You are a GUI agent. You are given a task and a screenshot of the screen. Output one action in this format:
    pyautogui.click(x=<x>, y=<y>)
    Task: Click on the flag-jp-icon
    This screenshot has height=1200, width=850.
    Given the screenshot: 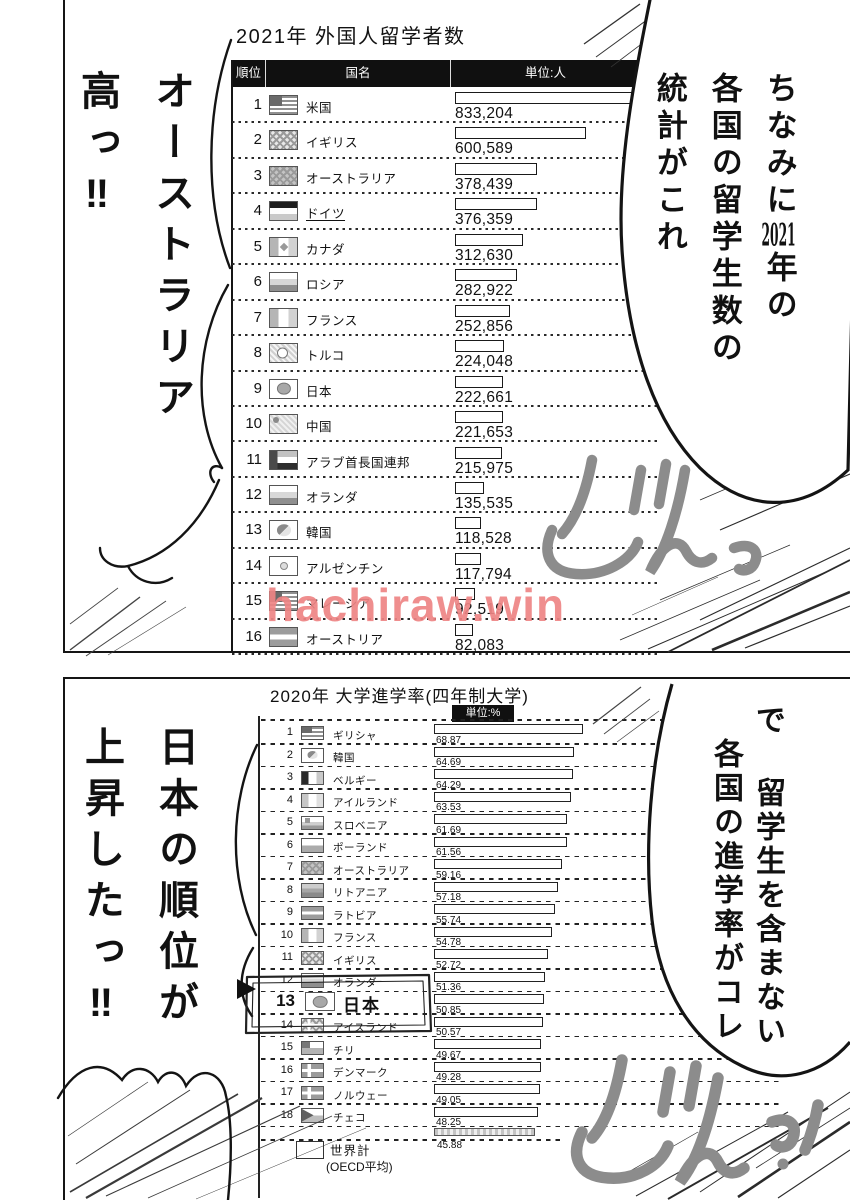 What is the action you would take?
    pyautogui.click(x=283, y=388)
    